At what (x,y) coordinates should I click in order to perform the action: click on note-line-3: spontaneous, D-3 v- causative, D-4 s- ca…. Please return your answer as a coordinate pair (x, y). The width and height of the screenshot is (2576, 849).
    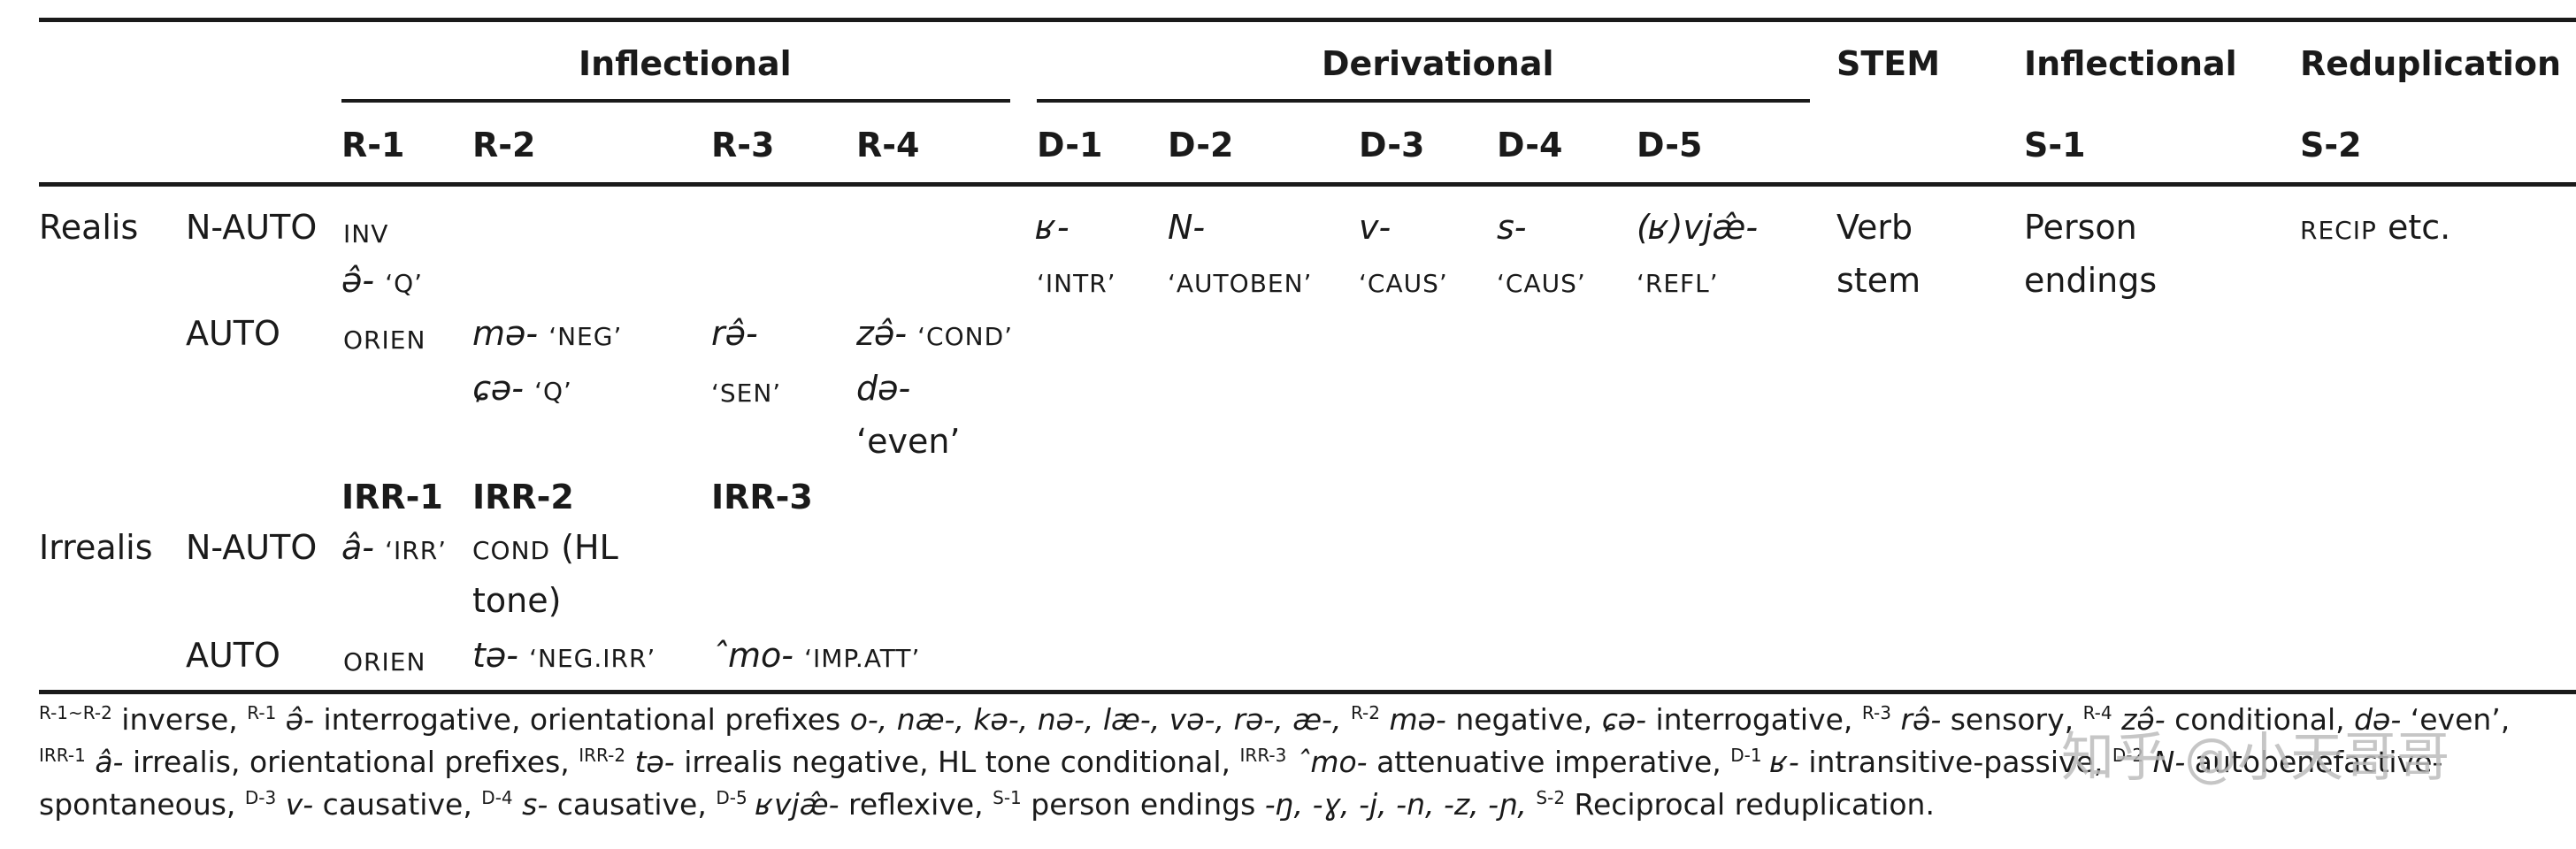
    Looking at the image, I should click on (987, 804).